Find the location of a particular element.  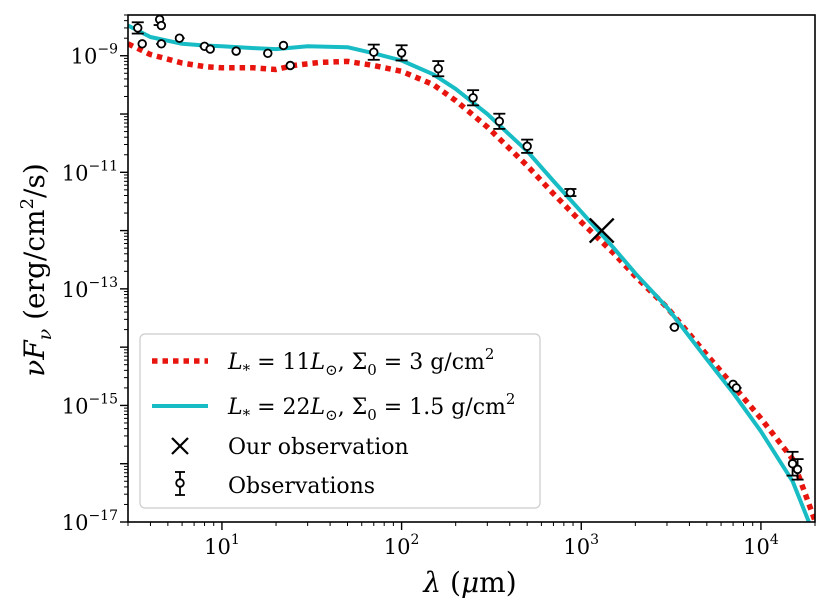

legend-x-marker-icon is located at coordinates (180, 446).